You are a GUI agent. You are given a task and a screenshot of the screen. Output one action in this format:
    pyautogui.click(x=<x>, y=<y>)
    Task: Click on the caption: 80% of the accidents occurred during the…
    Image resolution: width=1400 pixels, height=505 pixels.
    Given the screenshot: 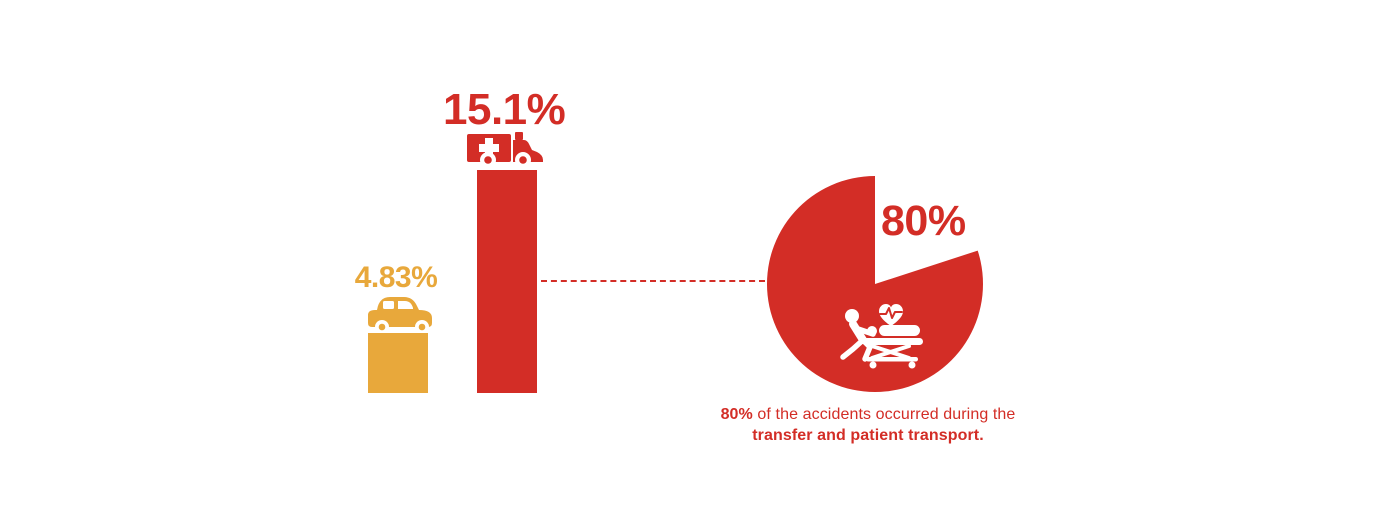 What is the action you would take?
    pyautogui.click(x=868, y=425)
    